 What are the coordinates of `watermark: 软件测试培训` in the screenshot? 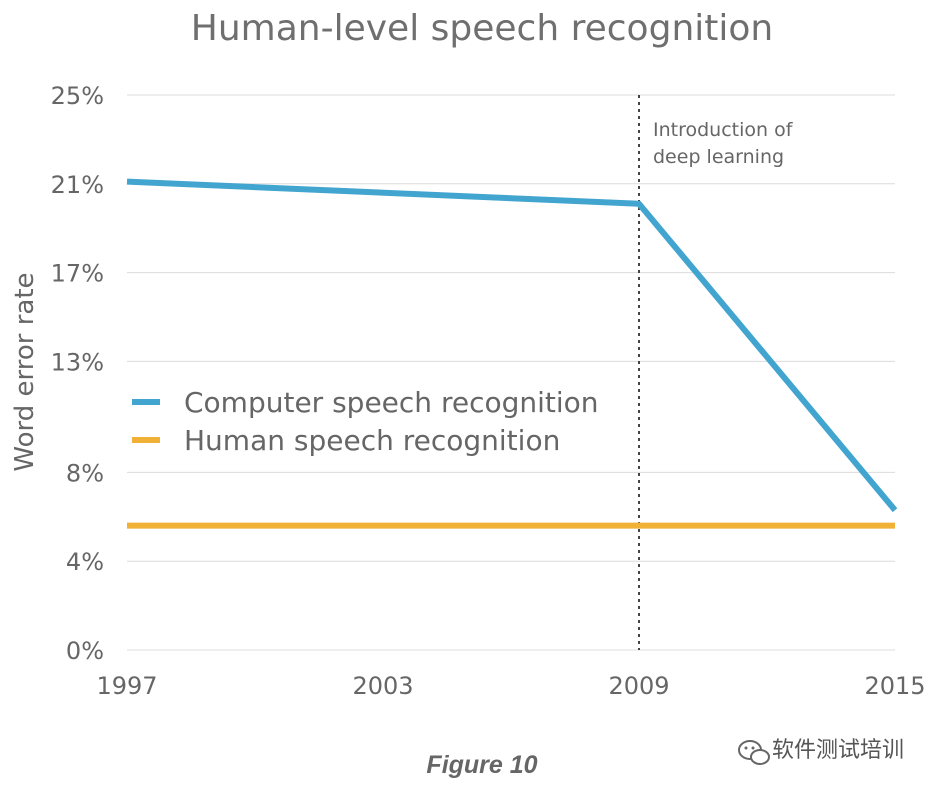 It's located at (821, 751).